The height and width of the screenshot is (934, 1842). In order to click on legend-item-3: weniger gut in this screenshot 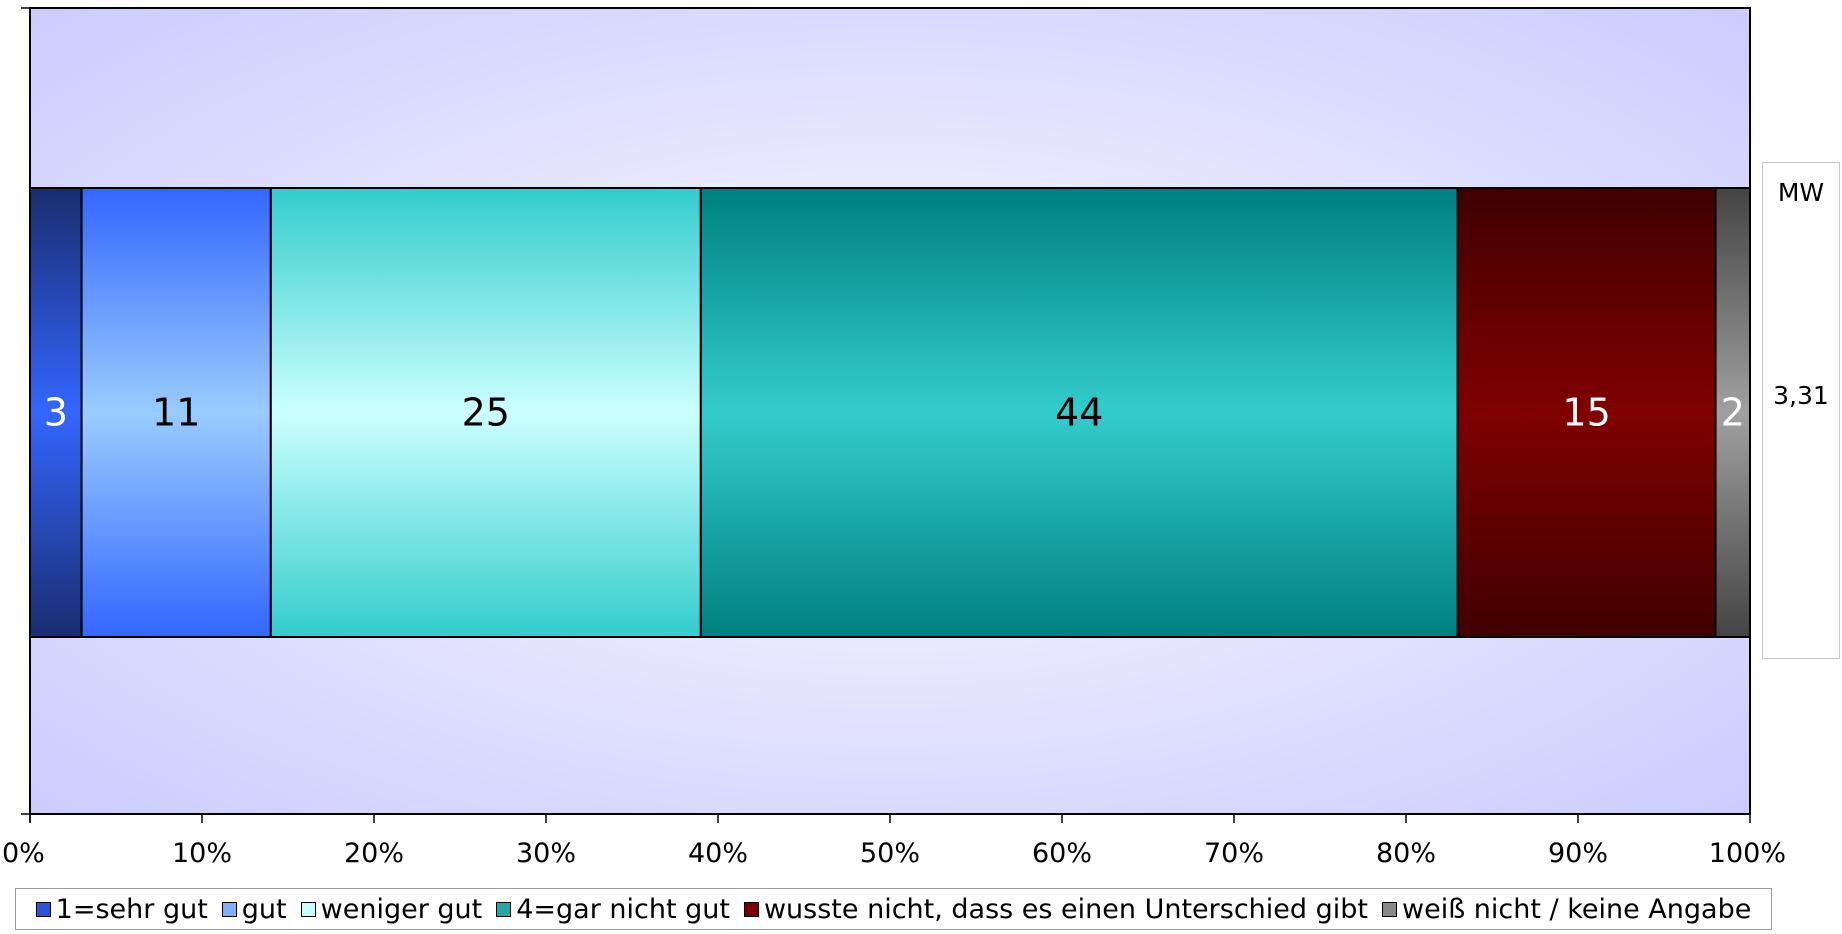, I will do `click(391, 909)`.